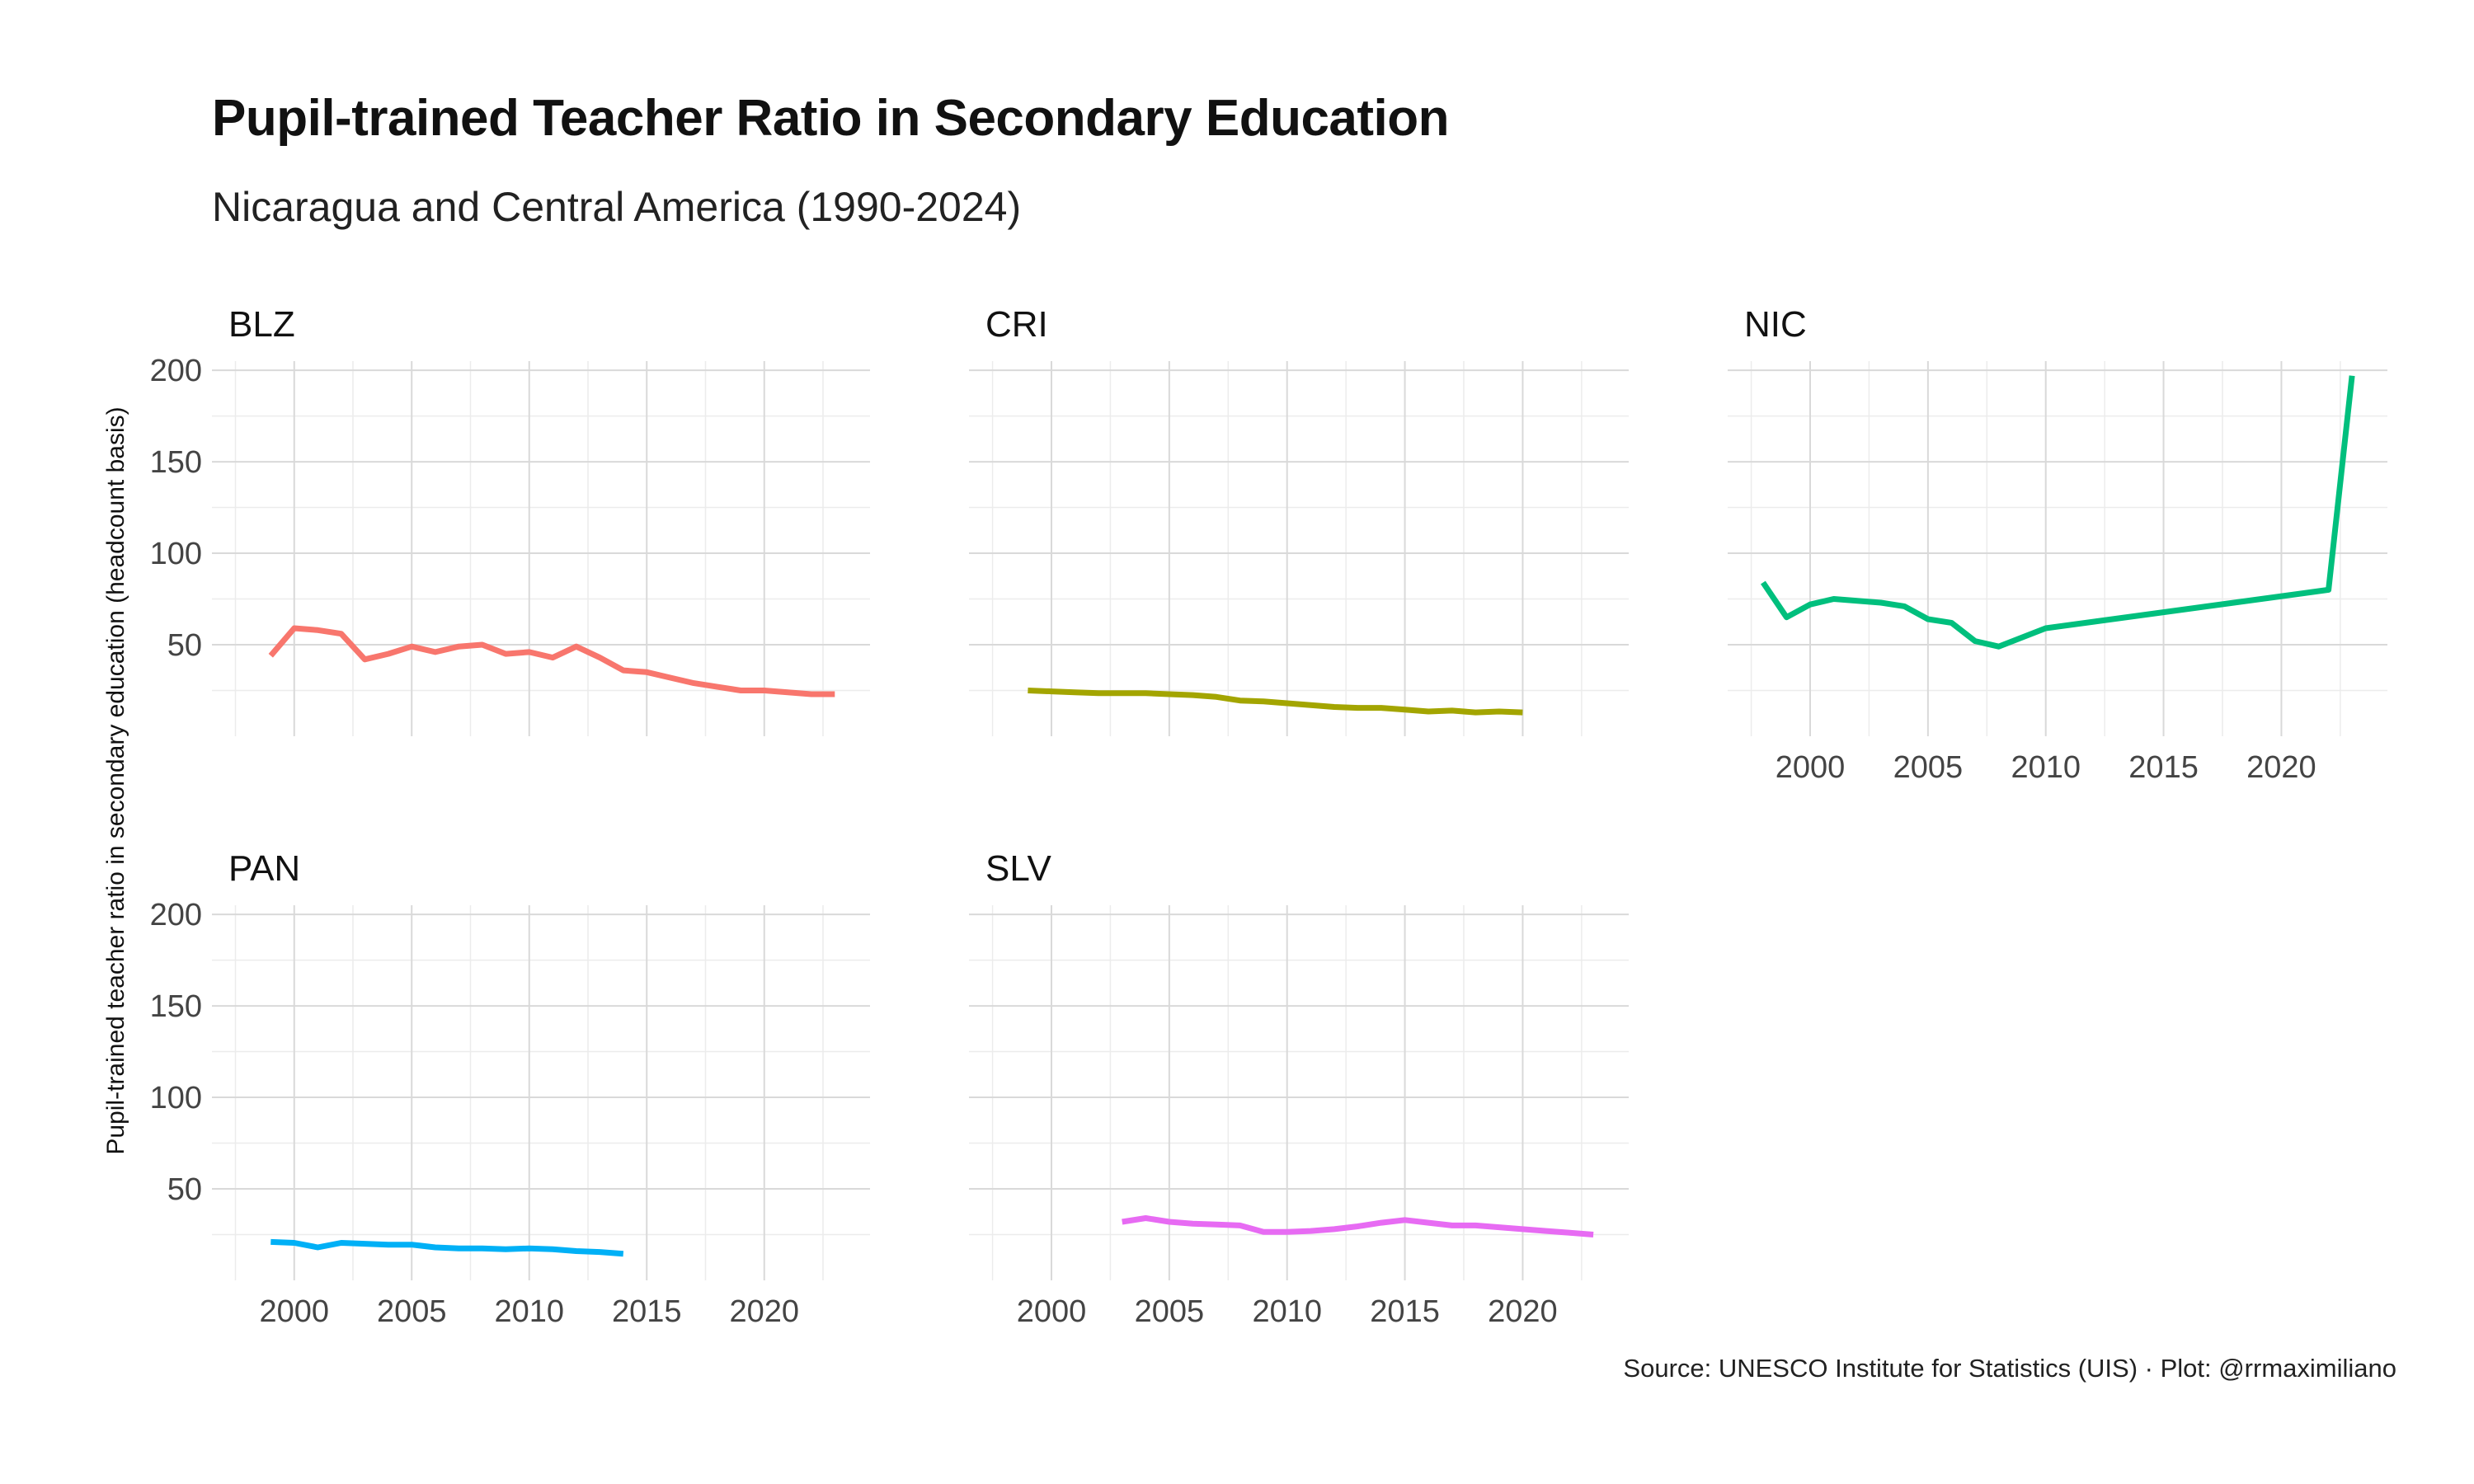 The width and height of the screenshot is (2474, 1484). What do you see at coordinates (1275, 702) in the screenshot?
I see `series-line-cri` at bounding box center [1275, 702].